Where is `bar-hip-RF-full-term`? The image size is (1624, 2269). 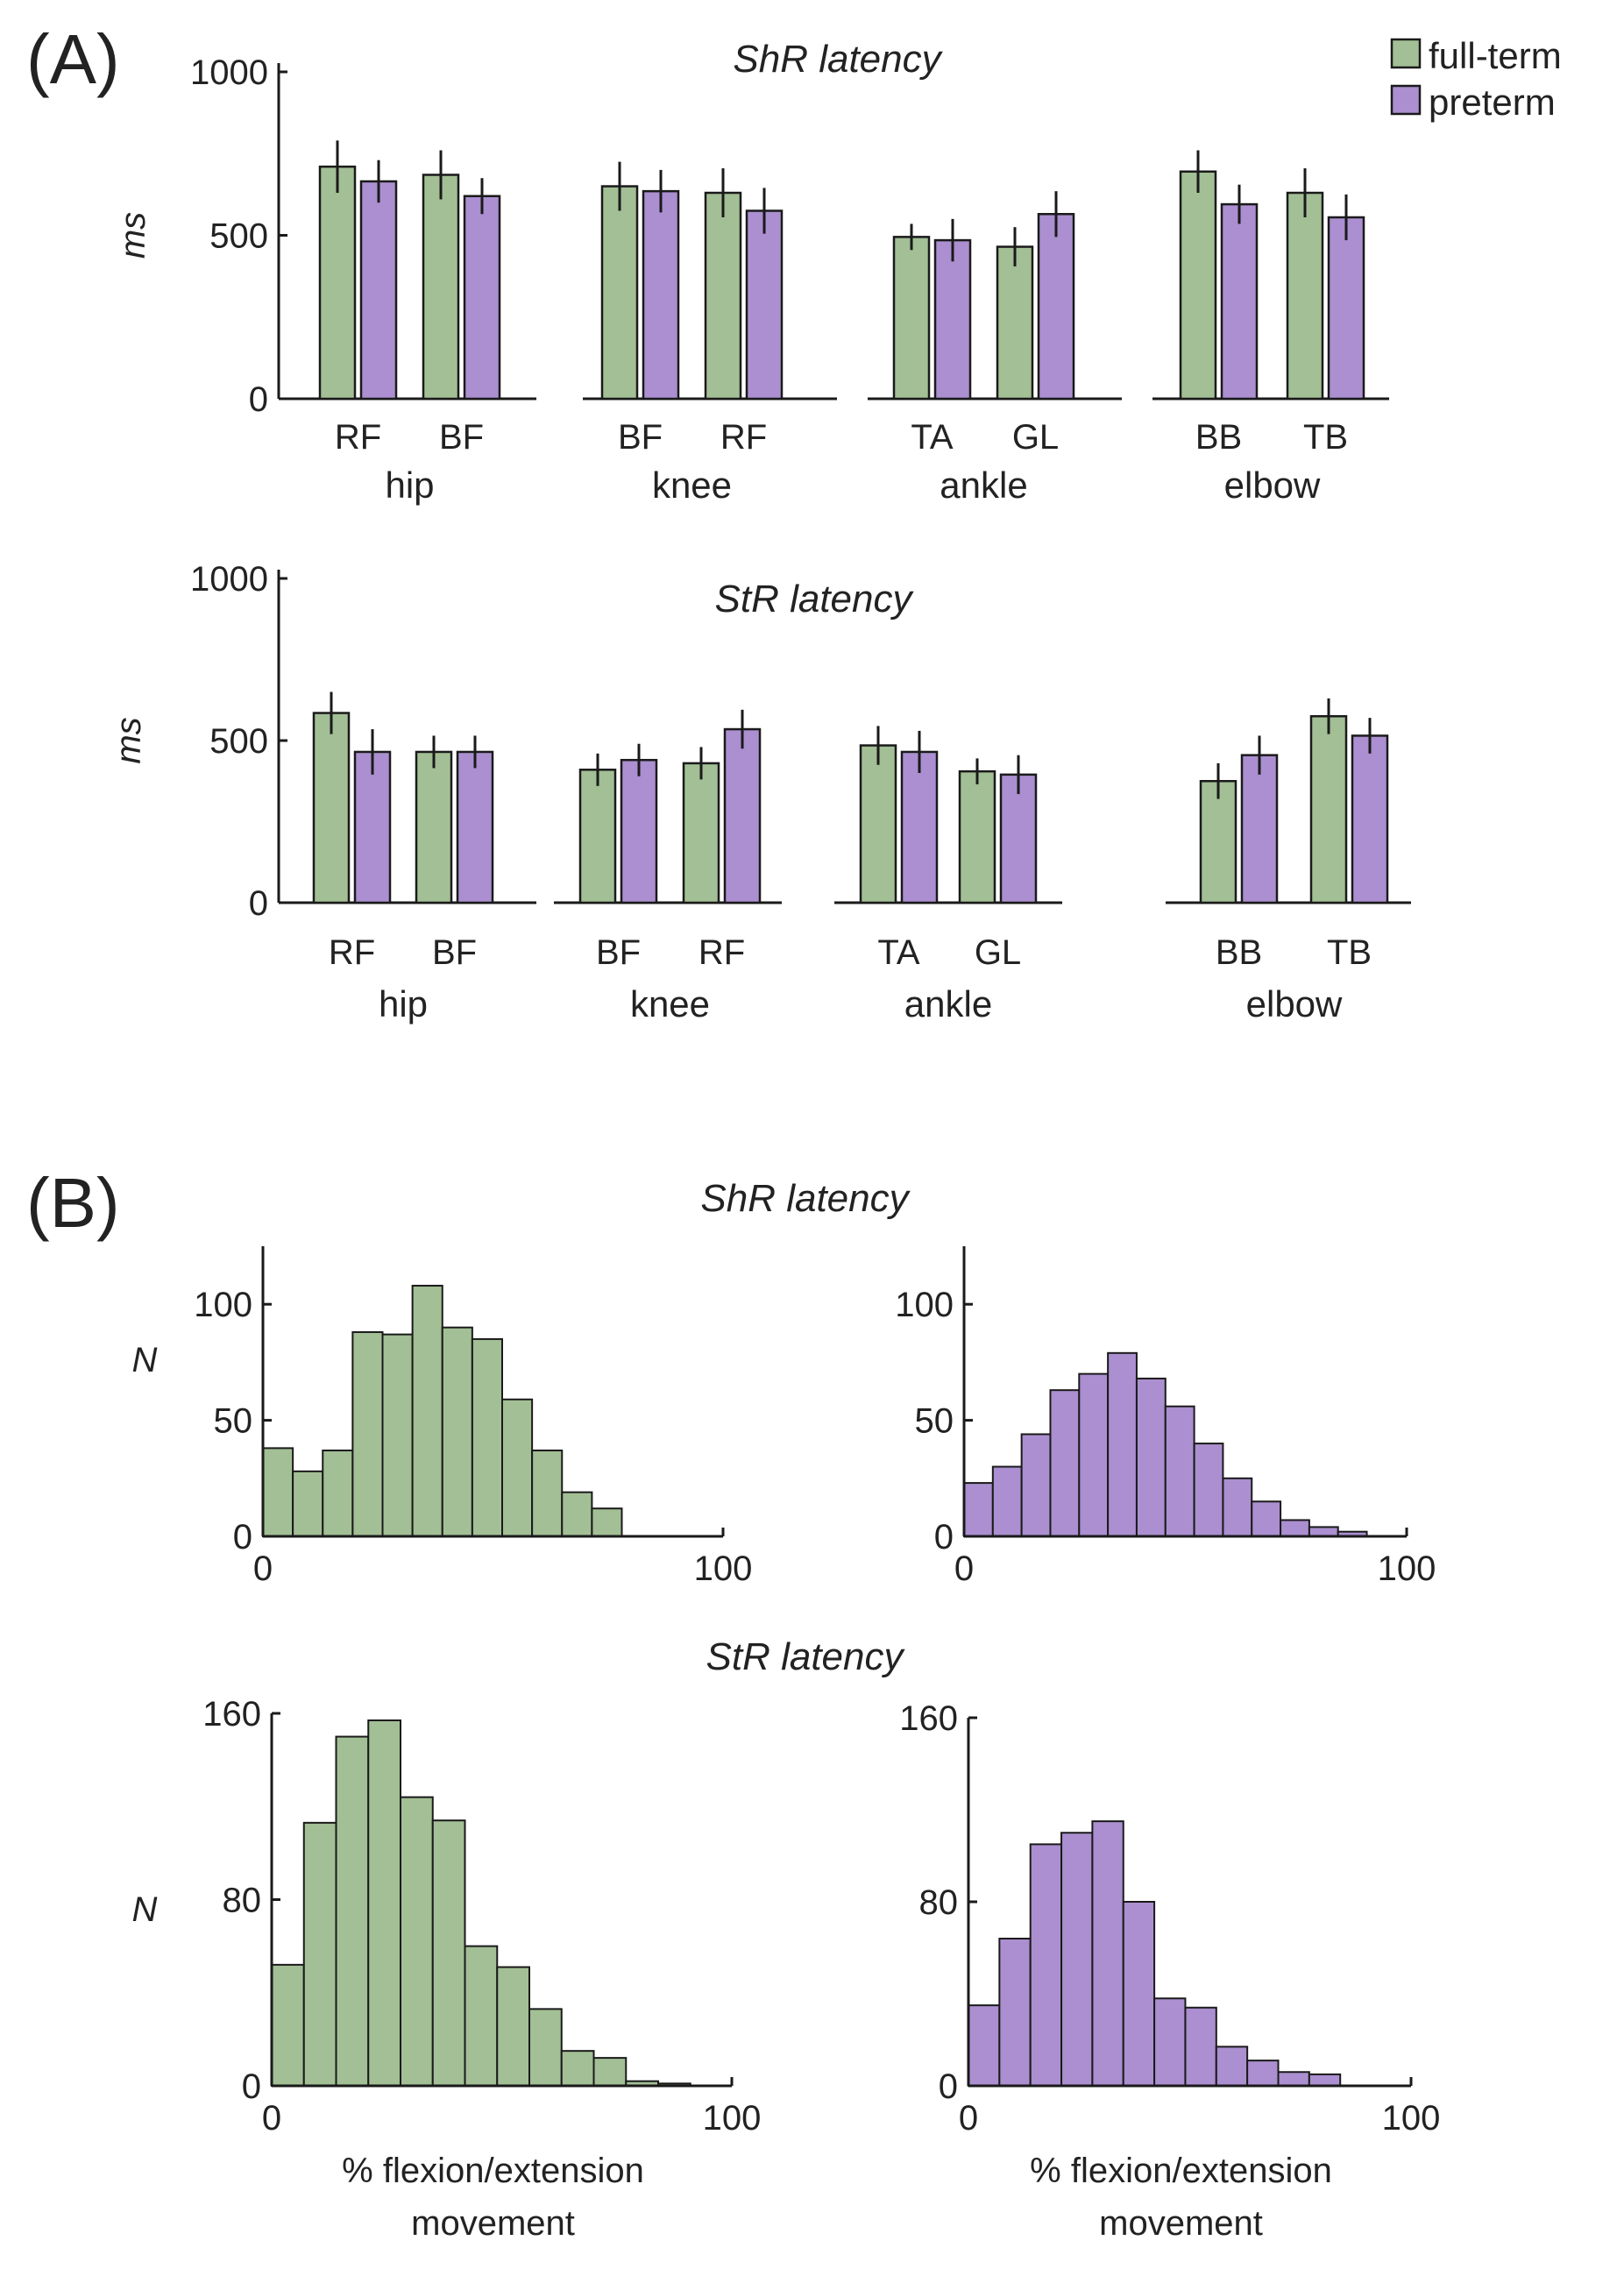
bar-hip-RF-full-term is located at coordinates (337, 283).